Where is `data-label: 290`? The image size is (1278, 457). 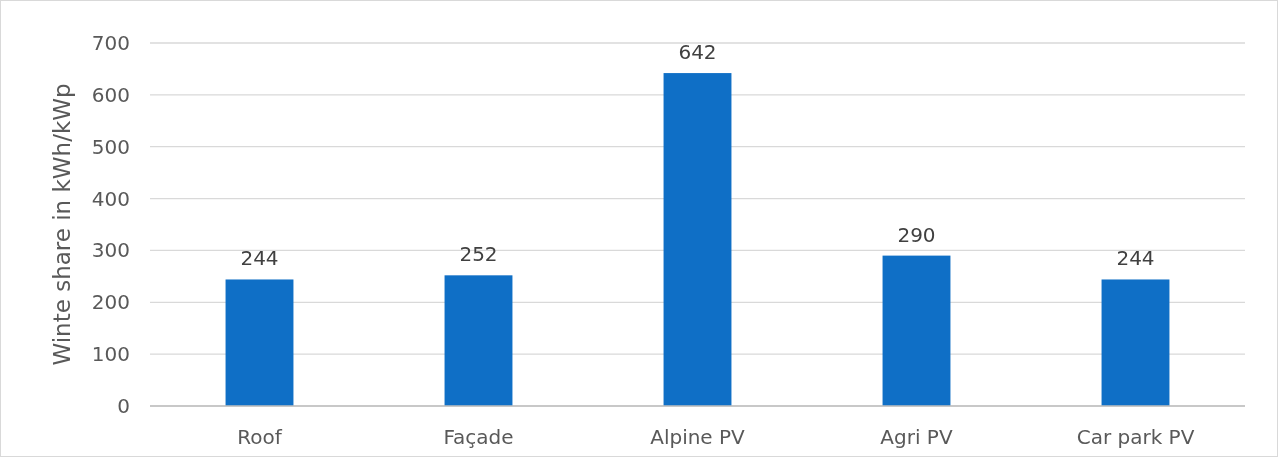 data-label: 290 is located at coordinates (916, 234).